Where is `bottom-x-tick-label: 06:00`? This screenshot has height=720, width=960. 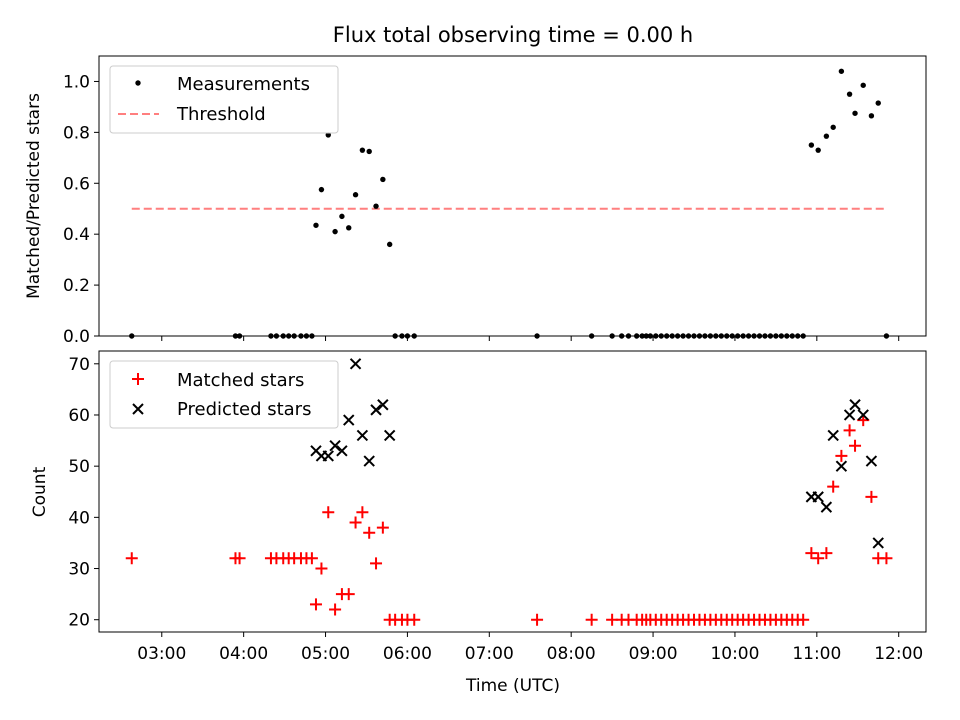
bottom-x-tick-label: 06:00 is located at coordinates (407, 654).